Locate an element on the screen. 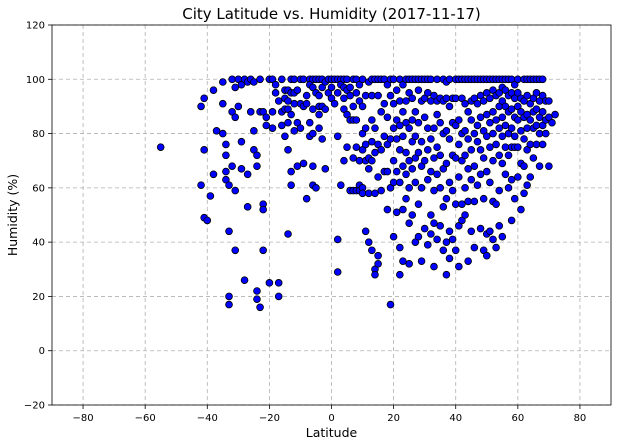 The height and width of the screenshot is (446, 620). x-tick-label: 60 is located at coordinates (517, 418).